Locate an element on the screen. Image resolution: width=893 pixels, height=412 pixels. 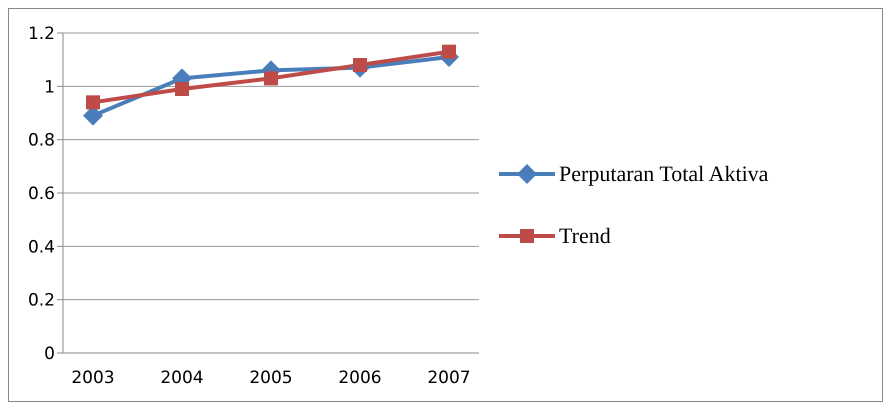
x-tick-label: 2005 is located at coordinates (271, 378).